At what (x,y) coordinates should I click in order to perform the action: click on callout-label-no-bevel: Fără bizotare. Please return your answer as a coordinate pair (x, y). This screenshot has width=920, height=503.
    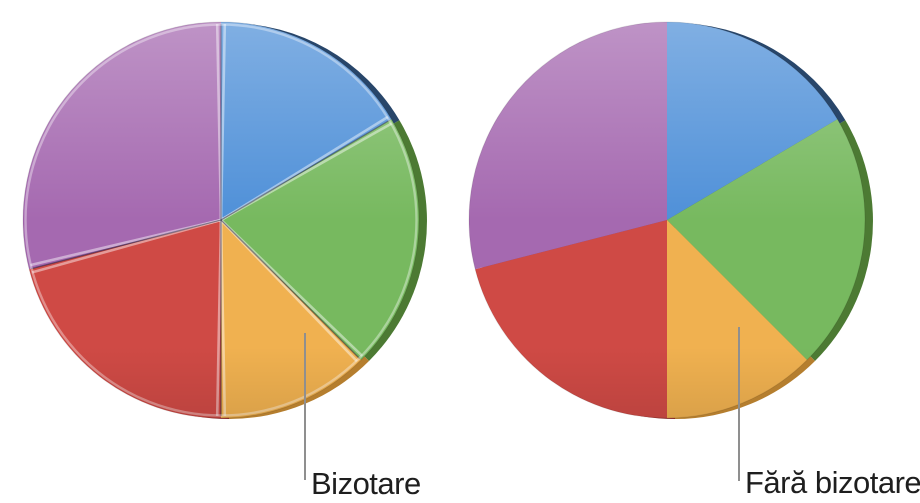
    Looking at the image, I should click on (832, 482).